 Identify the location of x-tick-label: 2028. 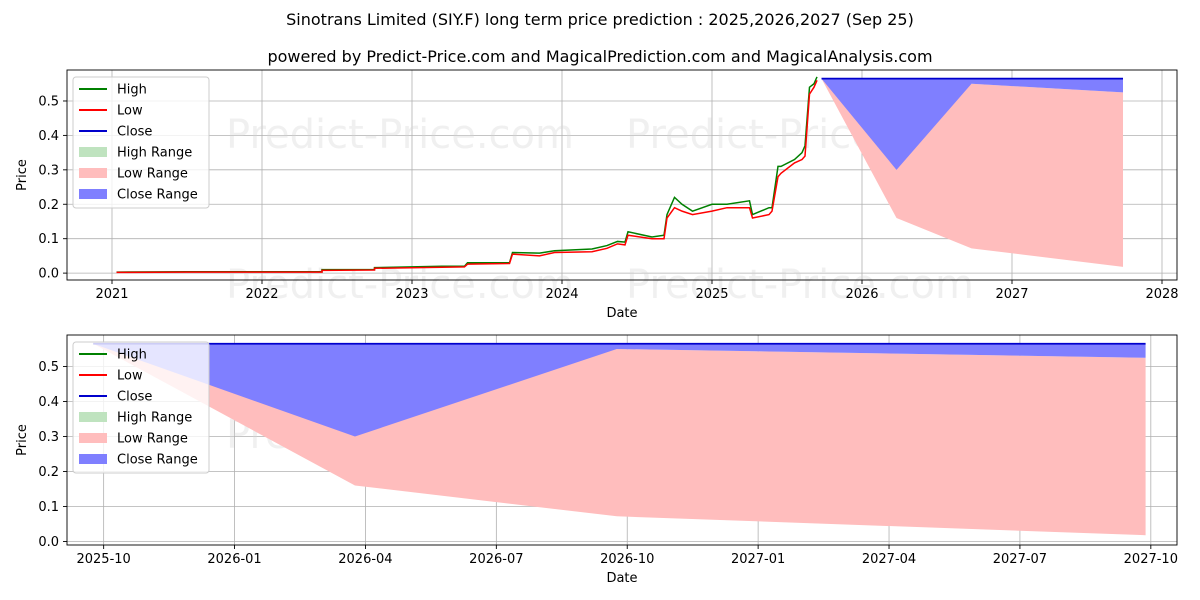
(1161, 294).